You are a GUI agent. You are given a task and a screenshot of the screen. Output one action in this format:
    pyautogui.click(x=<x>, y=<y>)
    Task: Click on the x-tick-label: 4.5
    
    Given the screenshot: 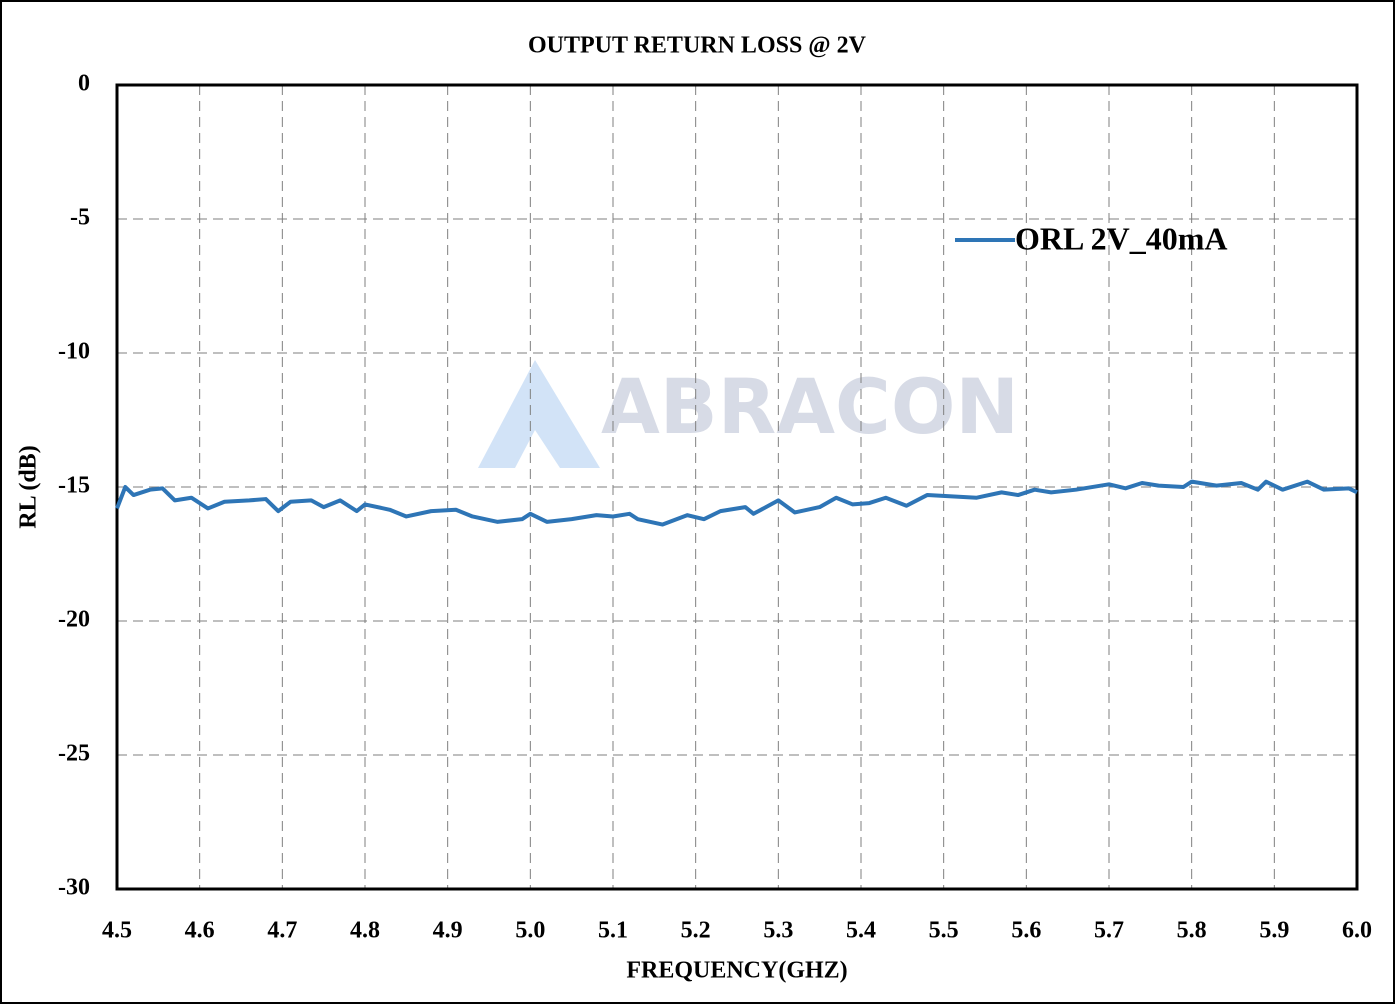 What is the action you would take?
    pyautogui.click(x=117, y=931)
    